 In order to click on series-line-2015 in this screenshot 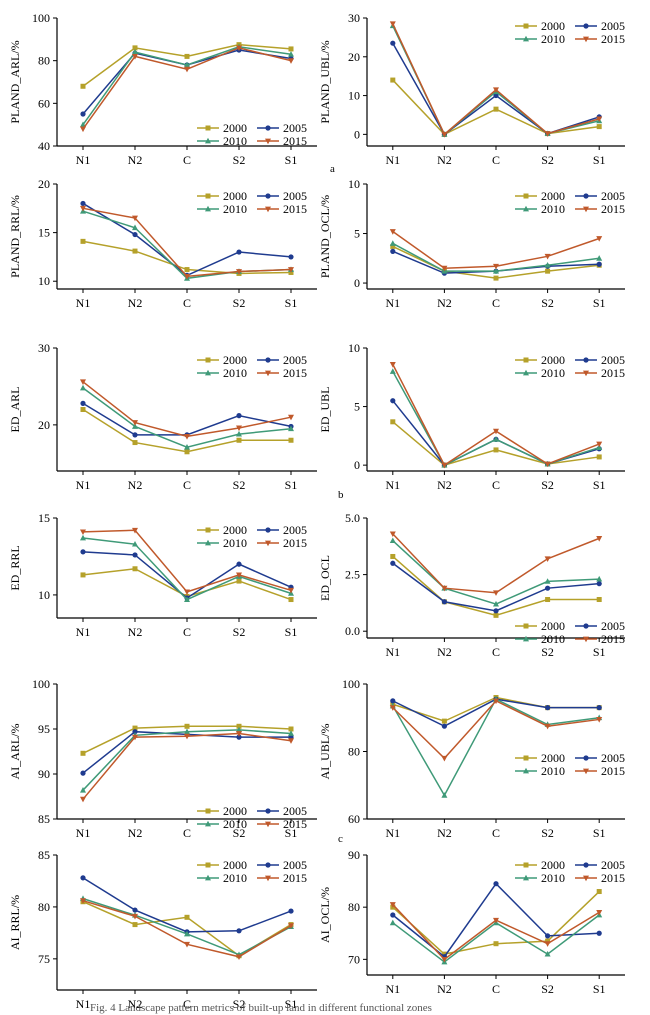, I will do `click(496, 932)`.